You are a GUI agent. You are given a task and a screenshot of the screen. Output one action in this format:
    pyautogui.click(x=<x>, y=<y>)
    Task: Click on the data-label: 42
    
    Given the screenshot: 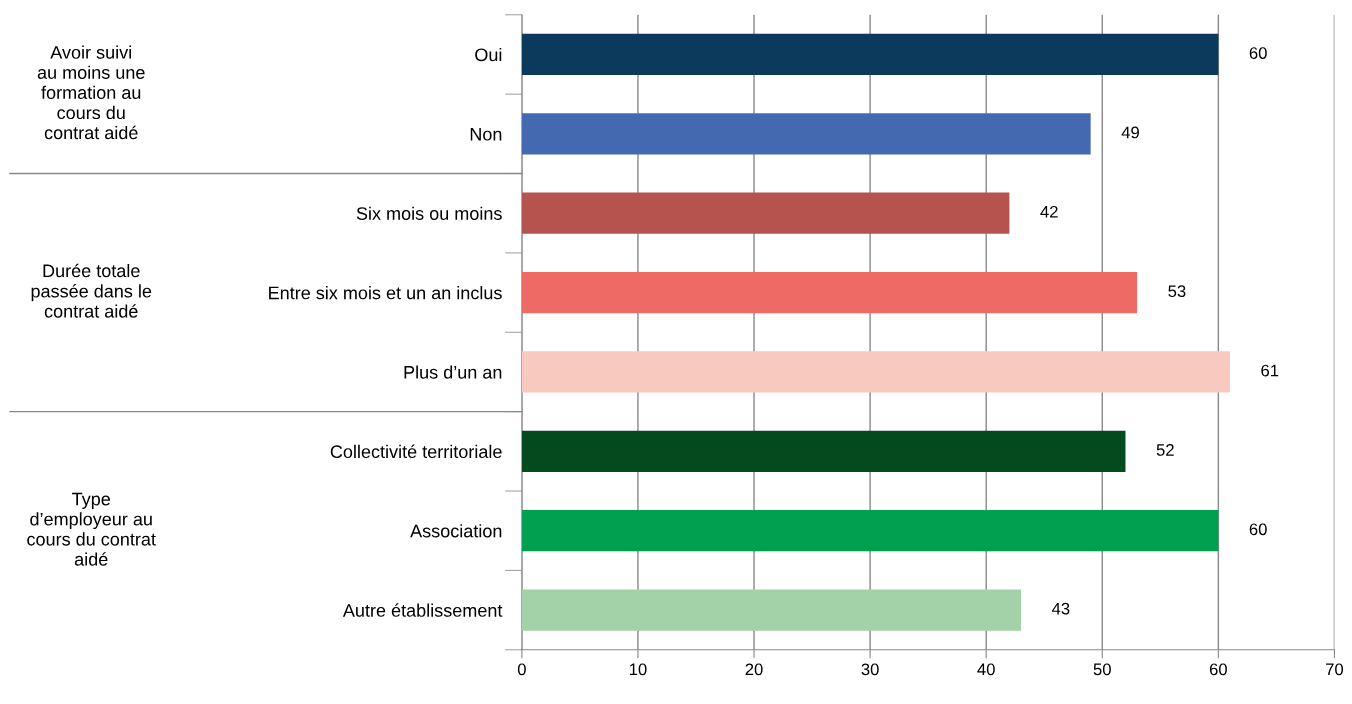 What is the action you would take?
    pyautogui.click(x=1049, y=211)
    